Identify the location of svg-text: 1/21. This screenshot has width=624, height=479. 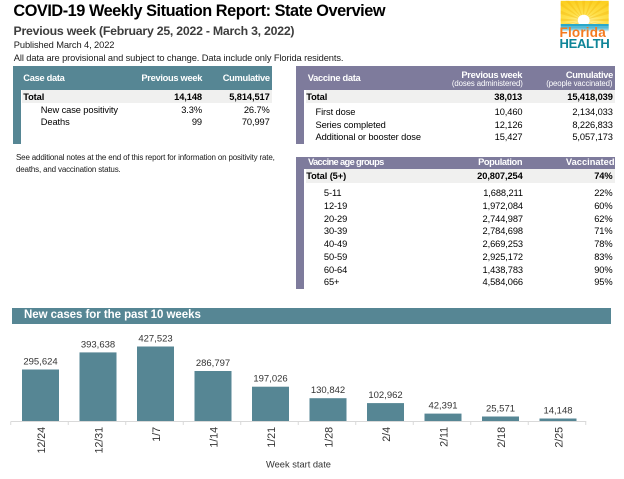
(272, 437).